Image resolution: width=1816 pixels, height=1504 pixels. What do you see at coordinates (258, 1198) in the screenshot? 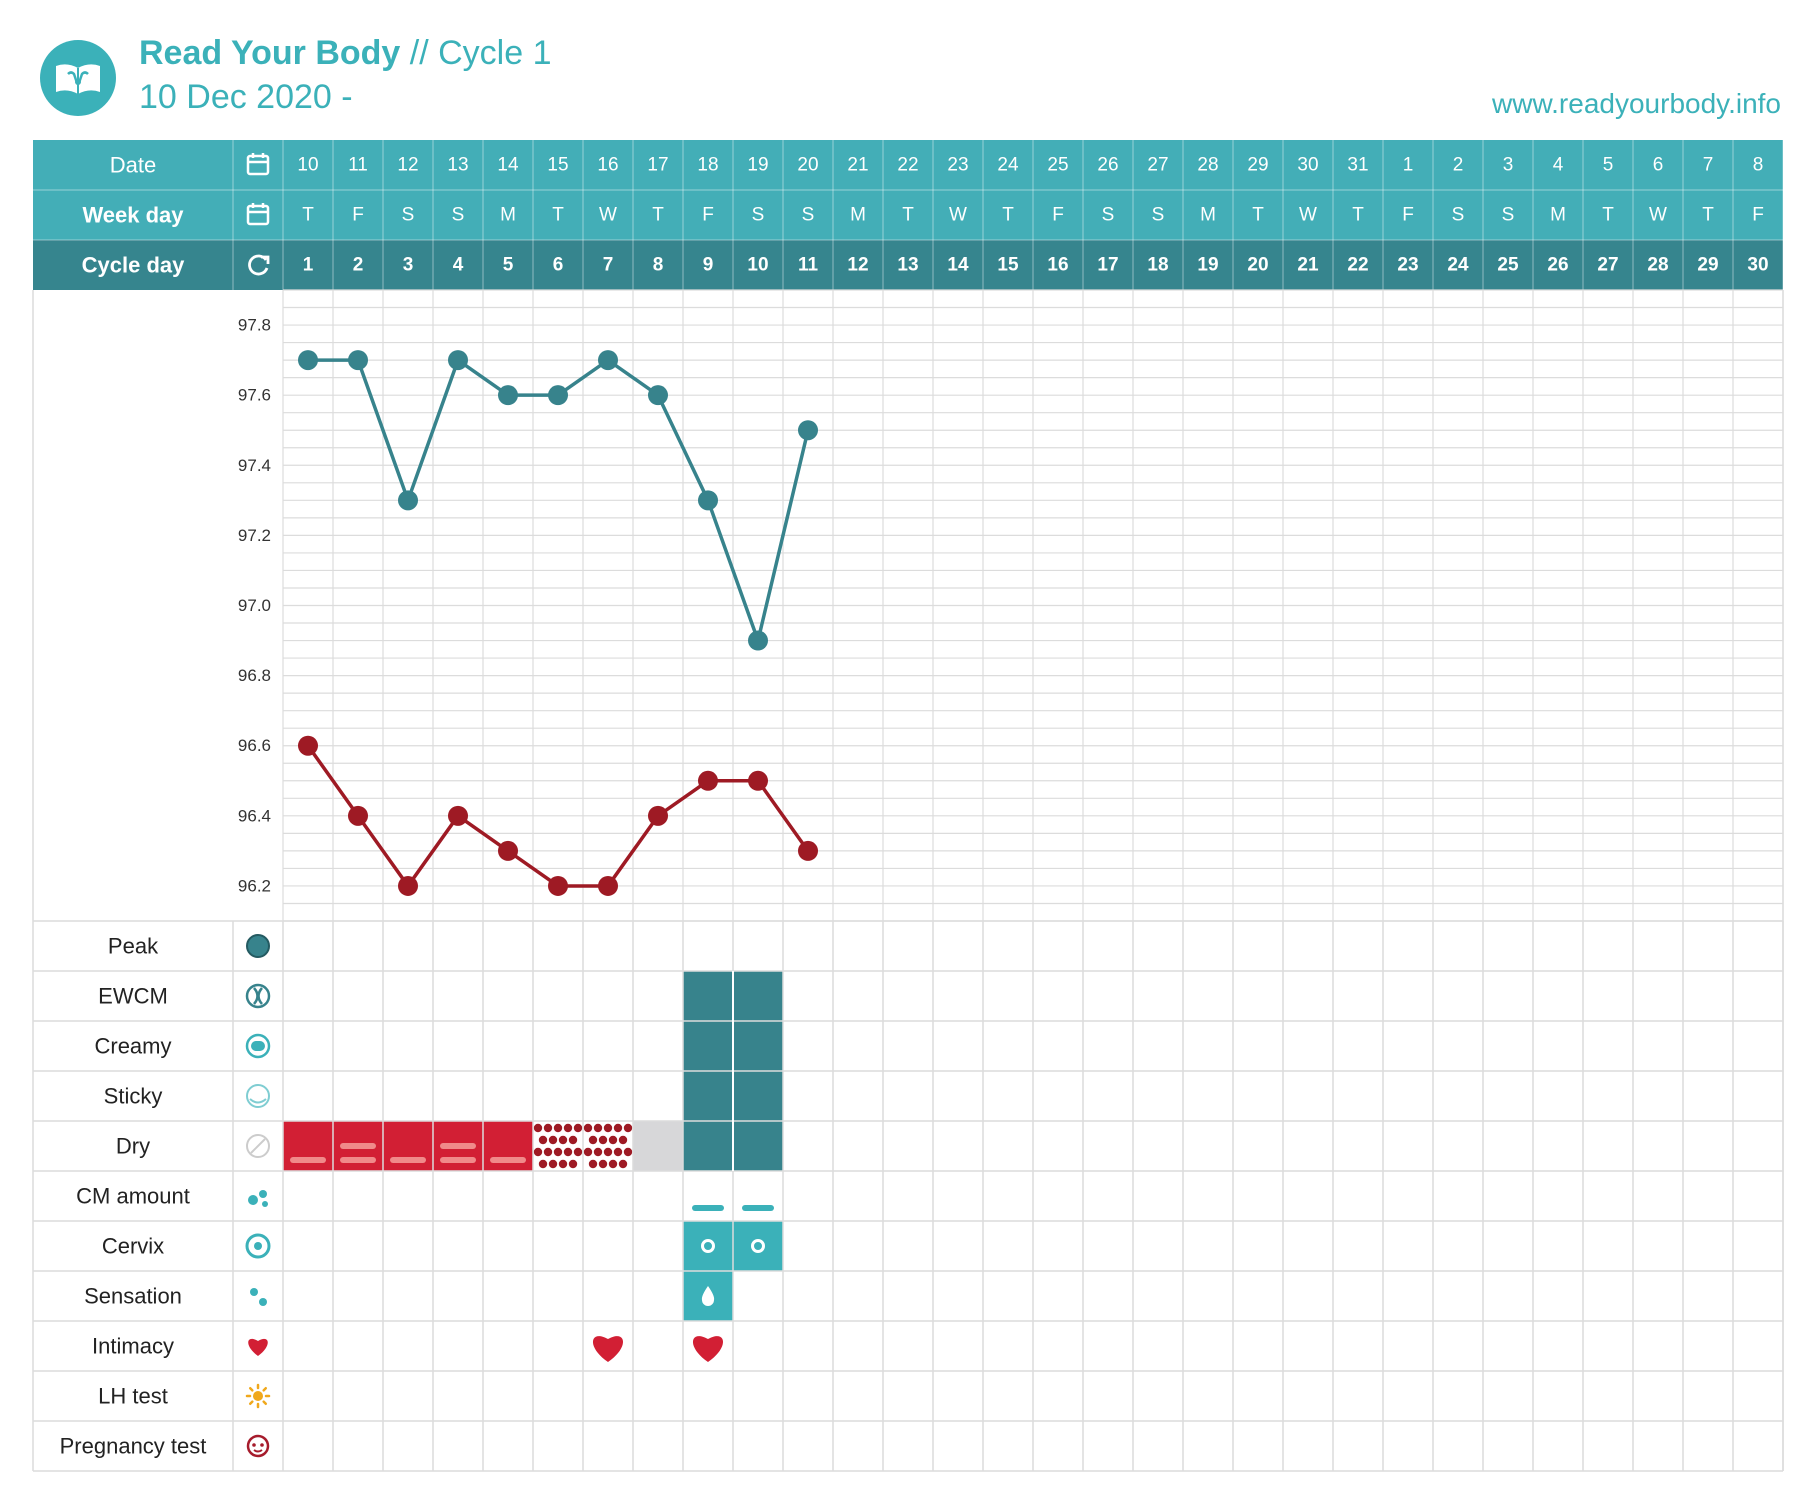
I see `droplets-icon` at bounding box center [258, 1198].